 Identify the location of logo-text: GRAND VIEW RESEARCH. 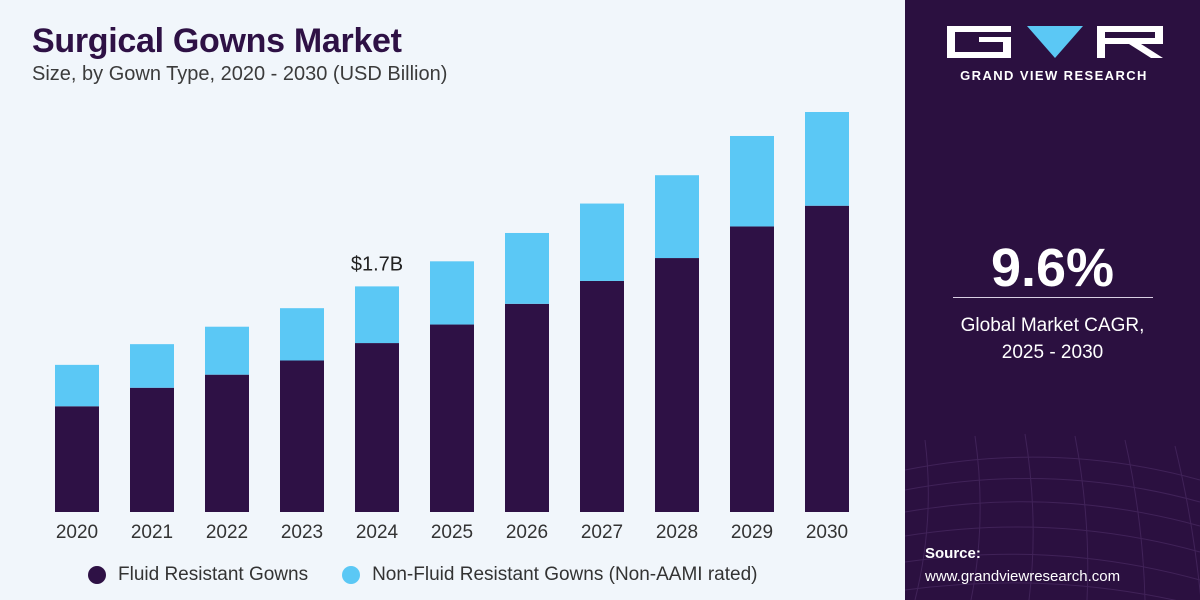
(1054, 75).